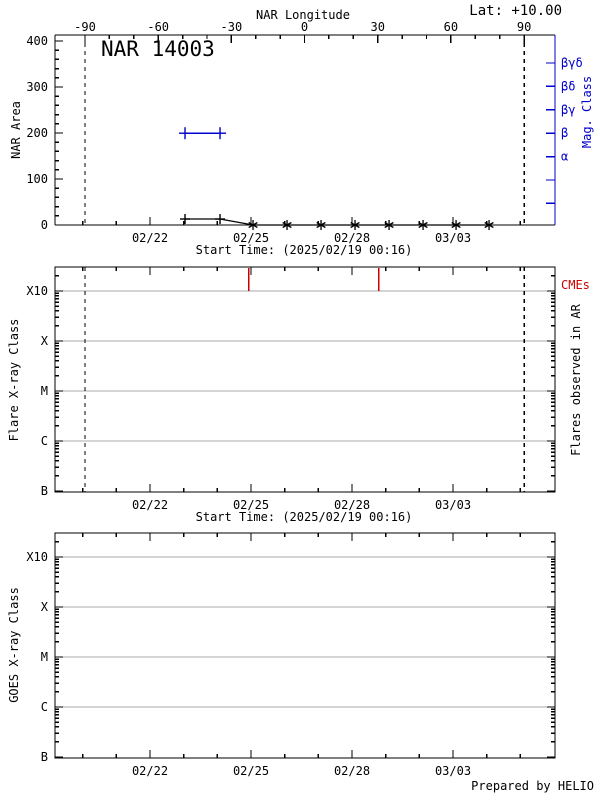 This screenshot has width=600, height=800. Describe the element at coordinates (337, 222) in the screenshot. I see `nar-area-series` at that location.